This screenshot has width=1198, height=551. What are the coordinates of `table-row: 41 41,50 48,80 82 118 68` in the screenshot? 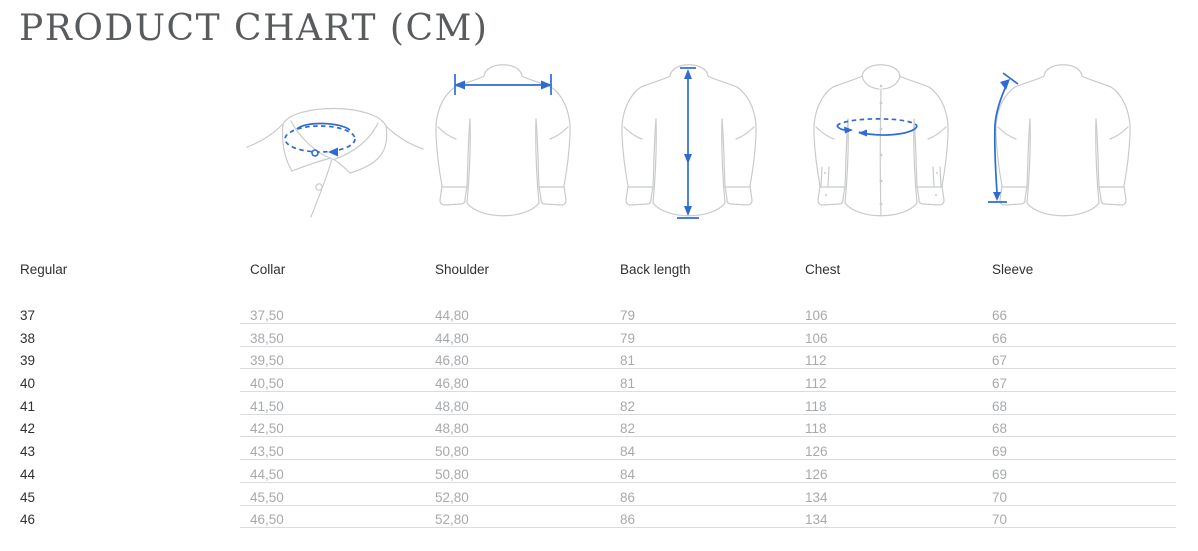 It's located at (598, 410).